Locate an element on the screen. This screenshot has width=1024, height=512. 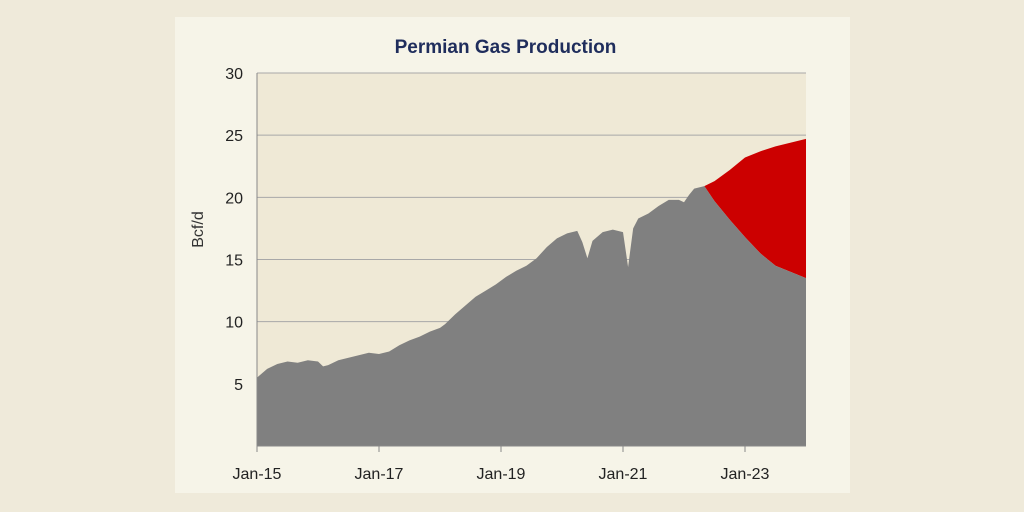
x-tick-Jan-21: Jan-21 is located at coordinates (623, 474).